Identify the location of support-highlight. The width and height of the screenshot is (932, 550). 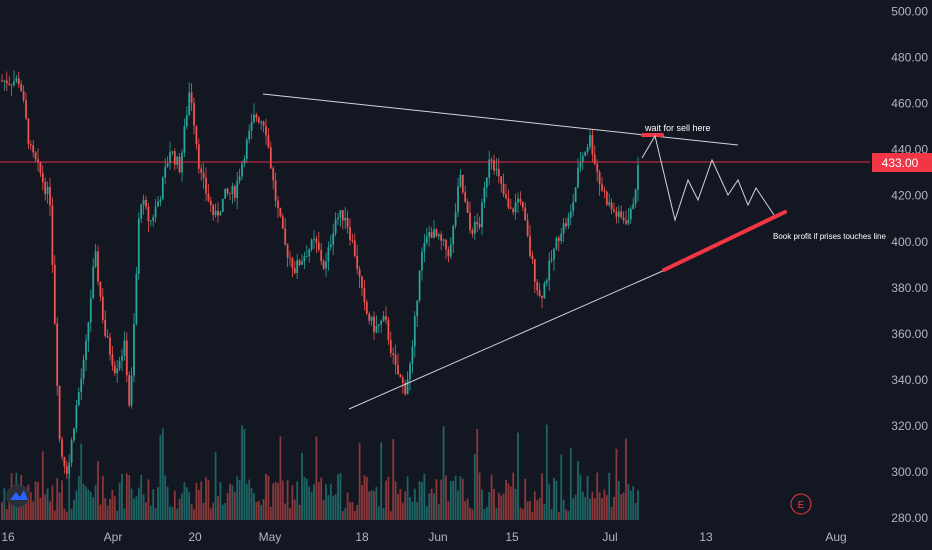
(724, 241).